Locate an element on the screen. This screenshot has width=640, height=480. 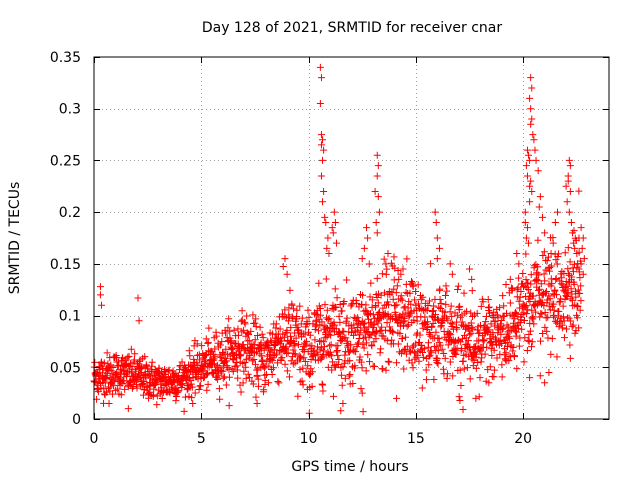
y-tick-label: 0.1 is located at coordinates (70, 317).